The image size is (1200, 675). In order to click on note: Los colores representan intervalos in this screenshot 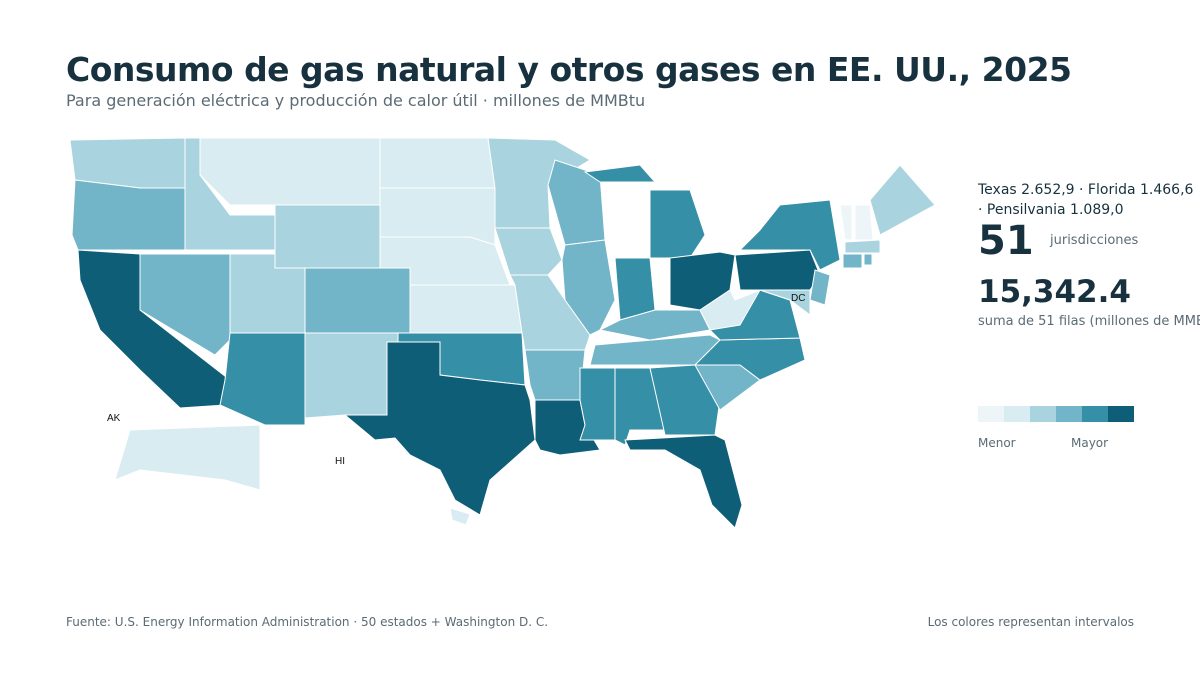, I will do `click(1030, 622)`.